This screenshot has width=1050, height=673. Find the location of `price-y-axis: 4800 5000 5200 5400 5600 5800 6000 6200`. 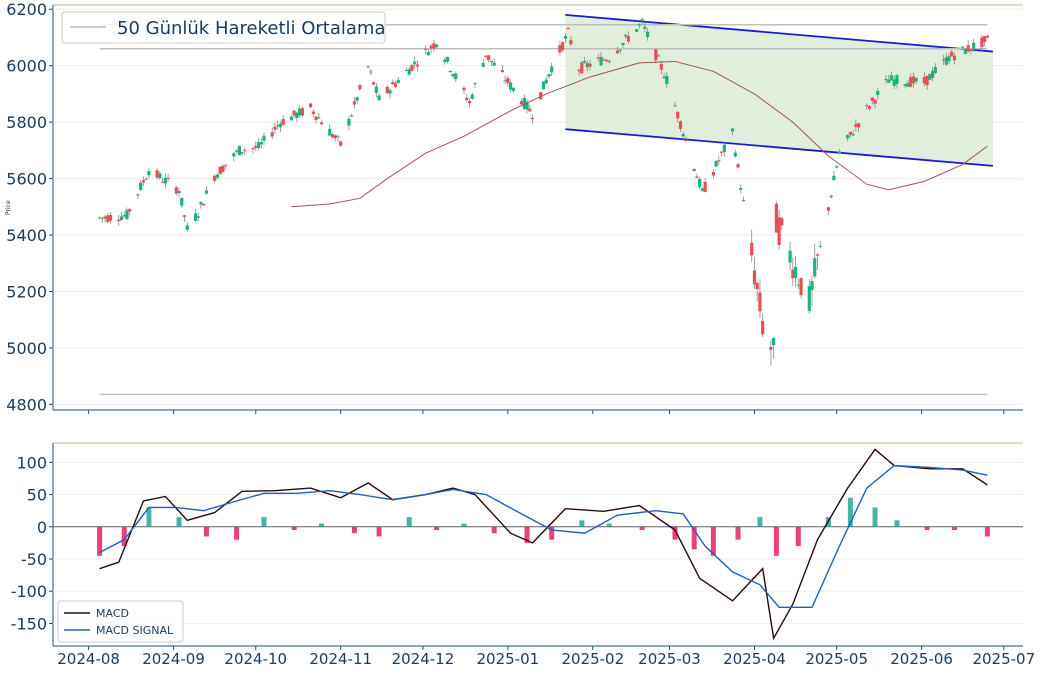

price-y-axis: 4800 5000 5200 5400 5600 5800 6000 6200 is located at coordinates (29, 207).